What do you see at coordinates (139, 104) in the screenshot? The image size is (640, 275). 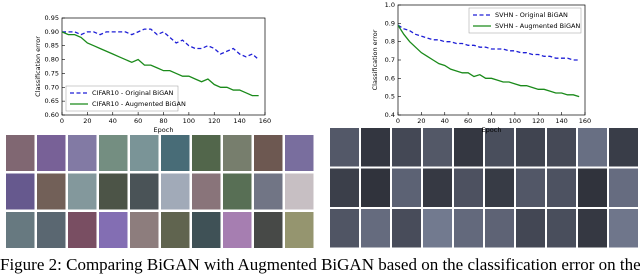 I see `legend-label: CIFAR10 - Augmented BiGAN` at bounding box center [139, 104].